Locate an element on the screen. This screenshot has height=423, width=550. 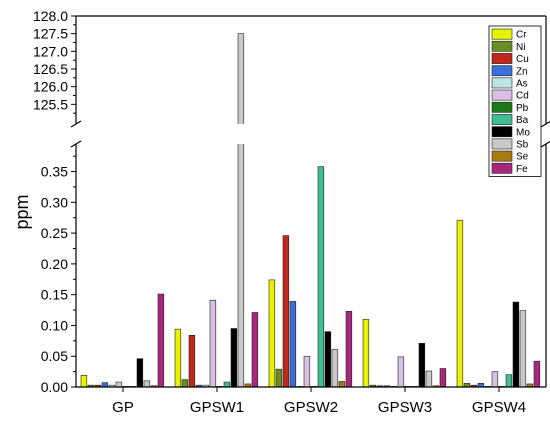
bar-cr-gpsw3 is located at coordinates (366, 353).